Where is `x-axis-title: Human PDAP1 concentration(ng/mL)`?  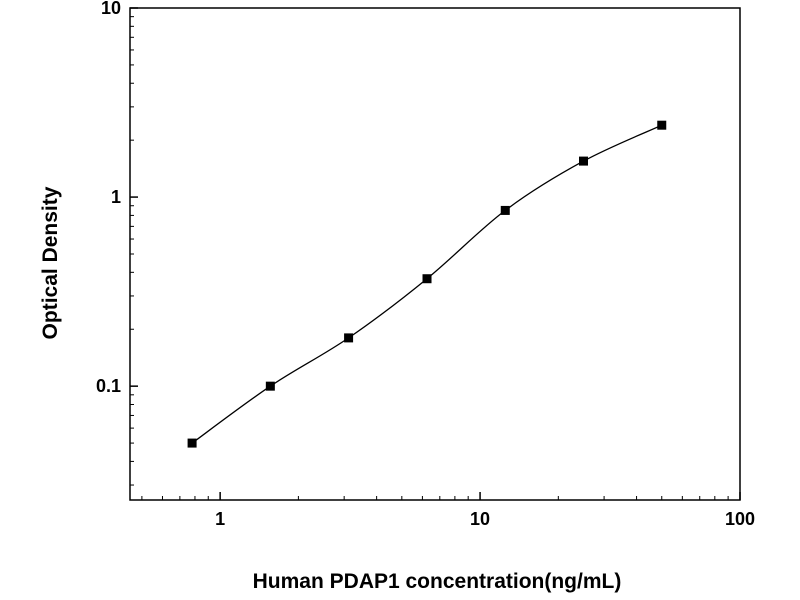 x-axis-title: Human PDAP1 concentration(ng/mL) is located at coordinates (437, 581).